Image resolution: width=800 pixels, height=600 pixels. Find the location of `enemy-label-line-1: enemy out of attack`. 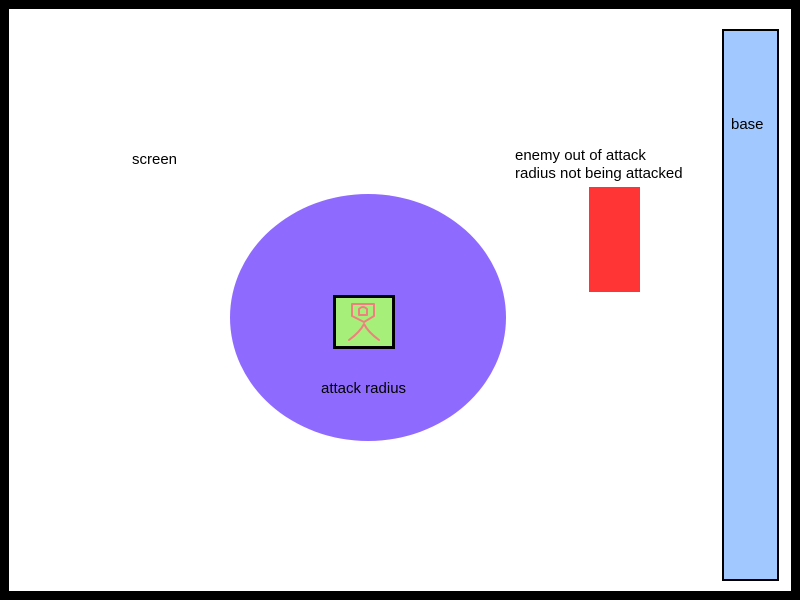

enemy-label-line-1: enemy out of attack is located at coordinates (580, 155).